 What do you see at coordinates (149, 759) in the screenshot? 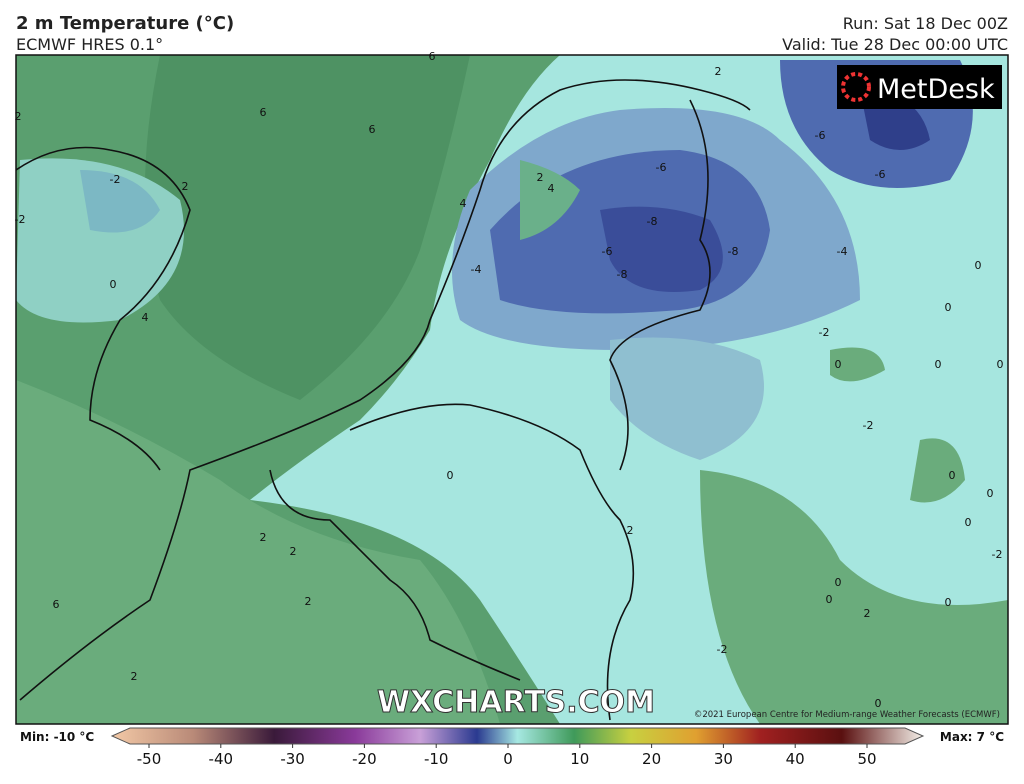
I see `colorbar-tick-label: -50` at bounding box center [149, 759].